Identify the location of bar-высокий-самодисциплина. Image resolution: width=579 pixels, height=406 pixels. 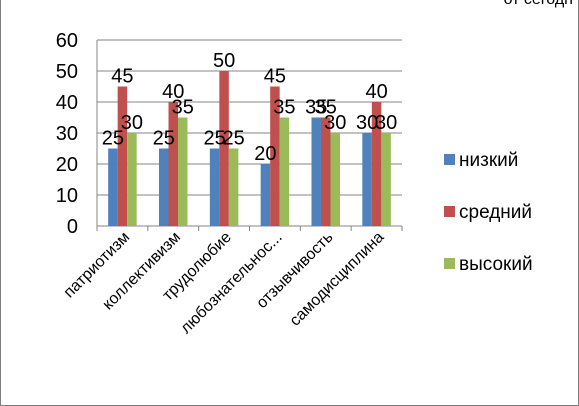
(386, 179).